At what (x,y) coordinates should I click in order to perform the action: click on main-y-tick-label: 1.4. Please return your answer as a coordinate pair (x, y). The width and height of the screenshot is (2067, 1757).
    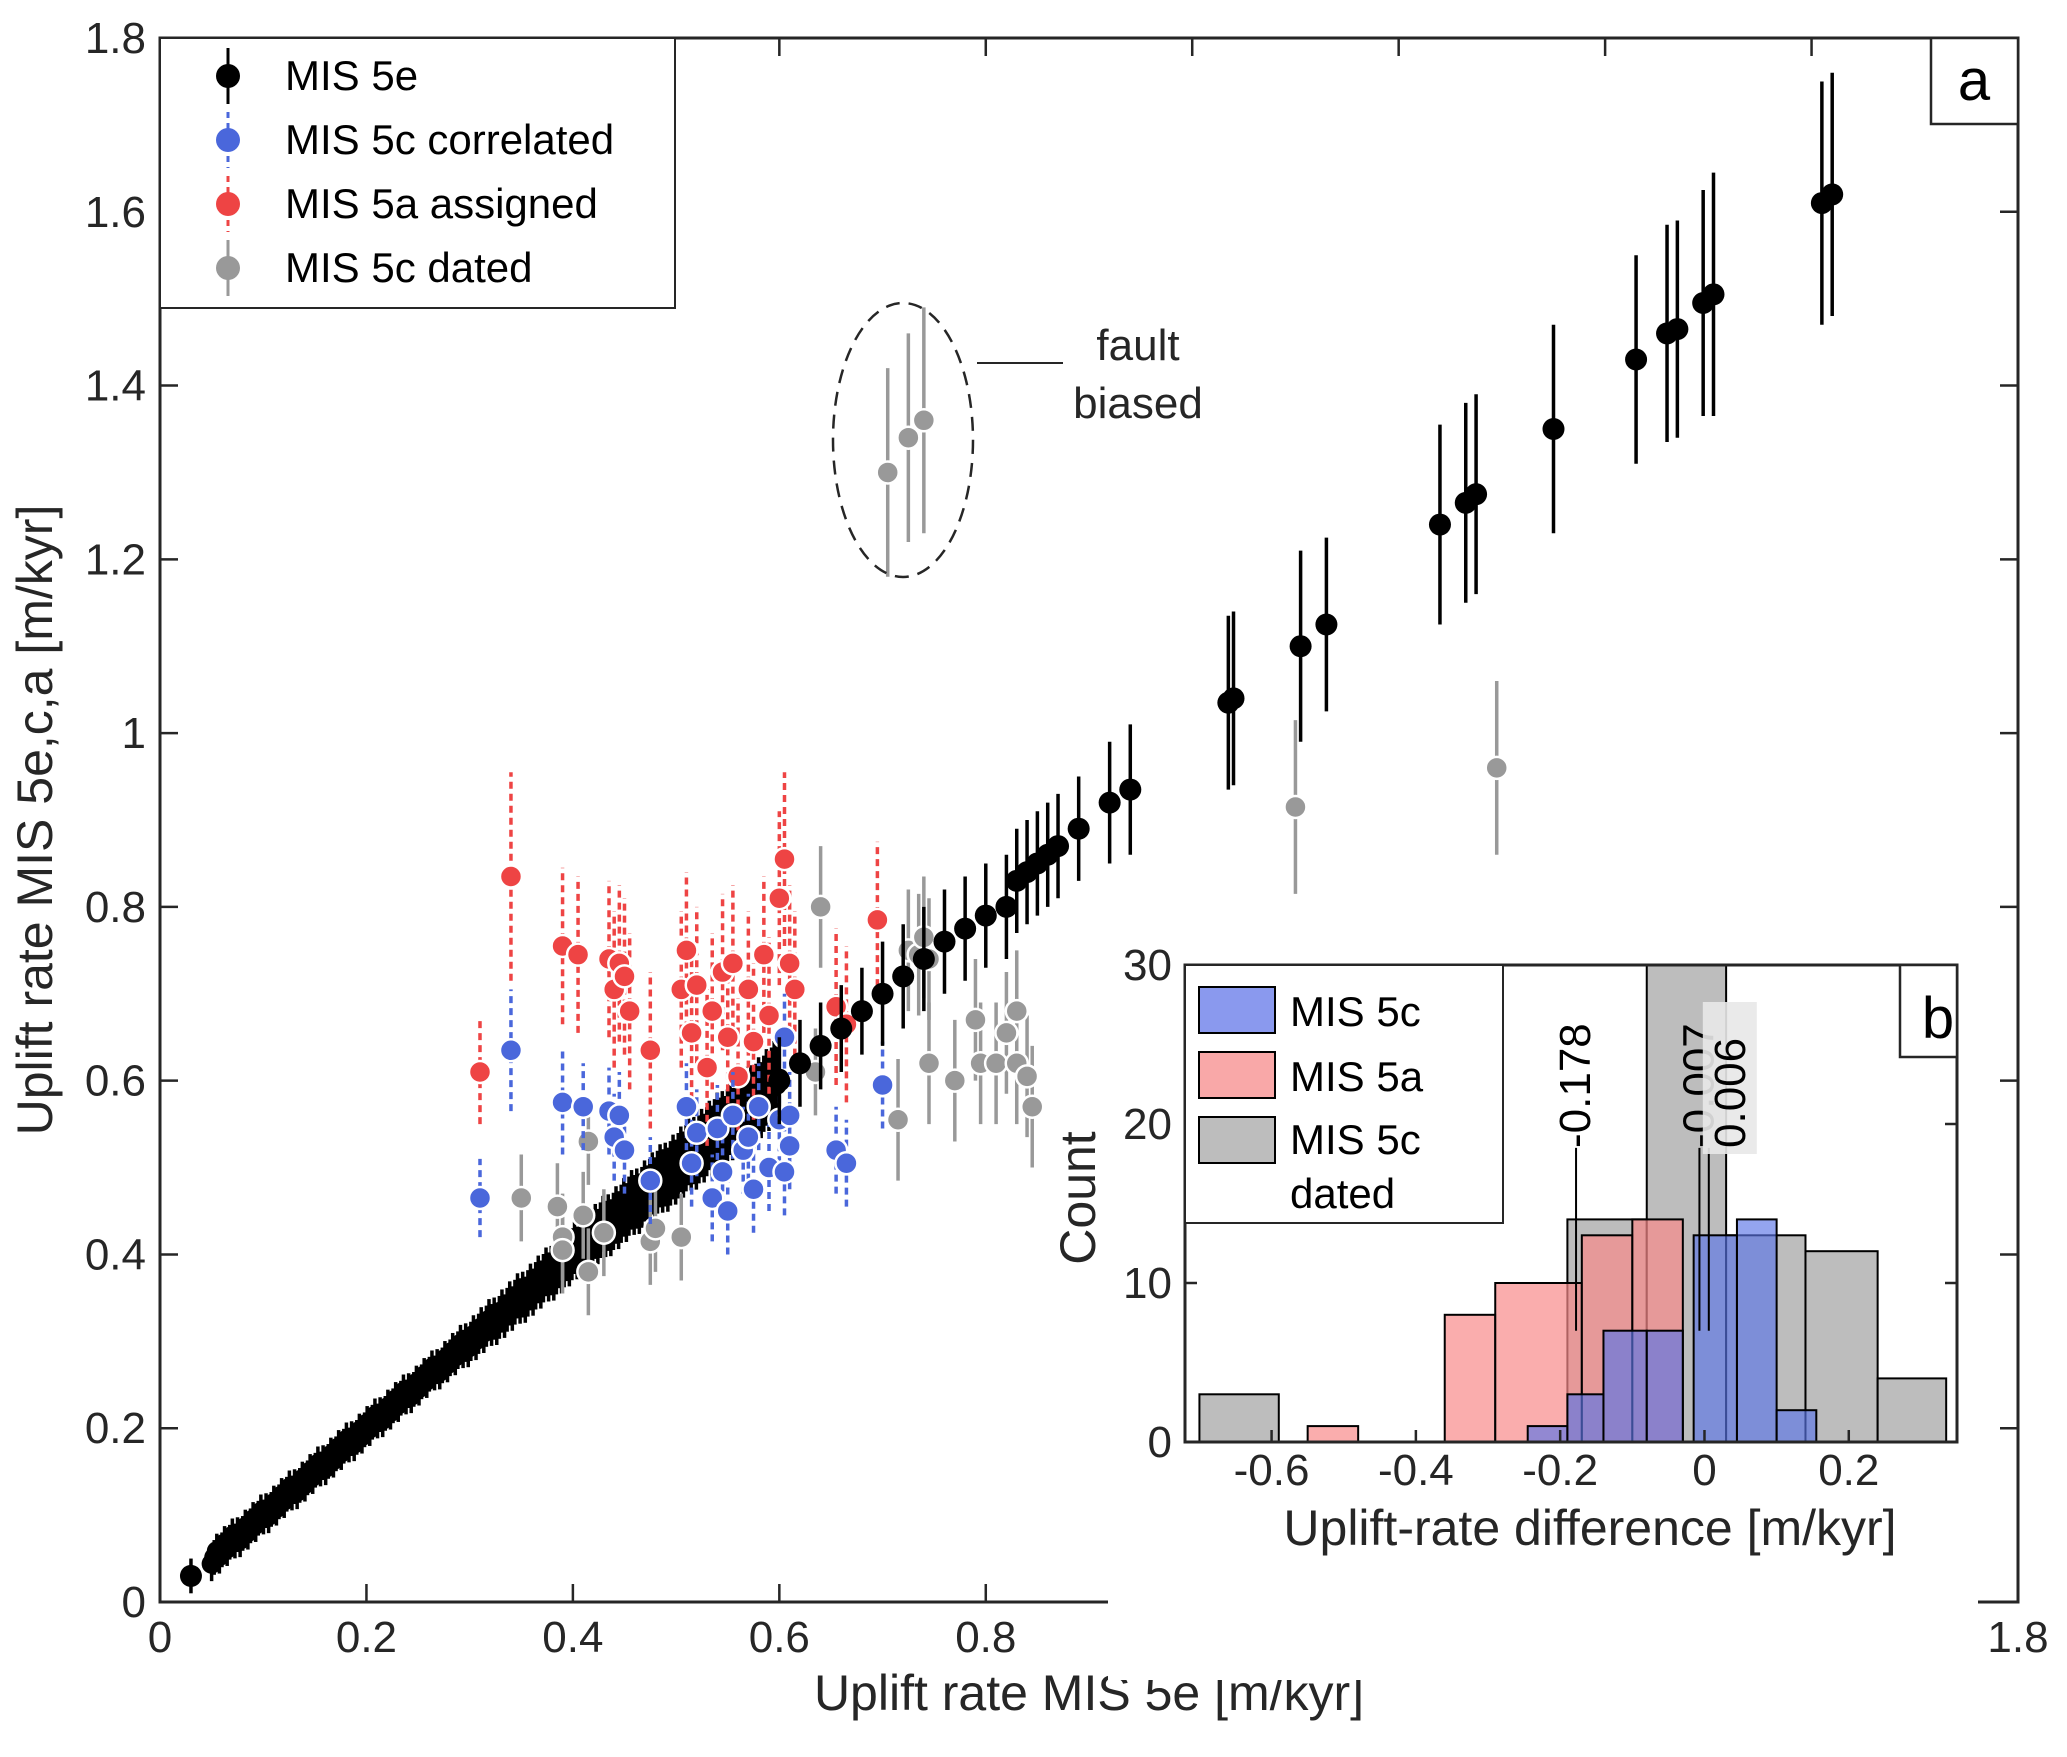
    Looking at the image, I should click on (115, 386).